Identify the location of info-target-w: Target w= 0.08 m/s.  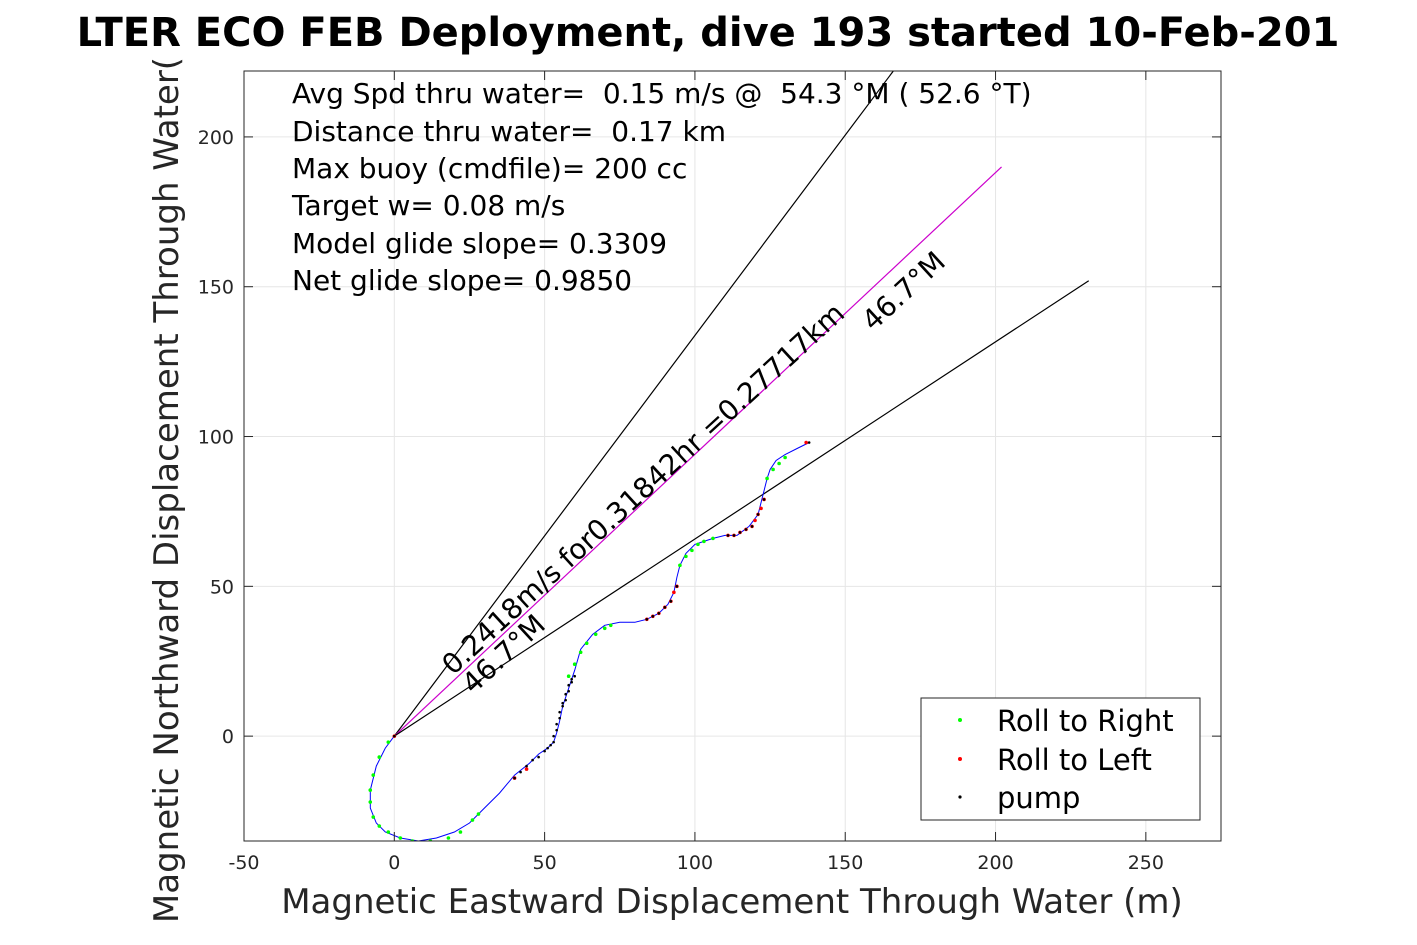
(428, 205).